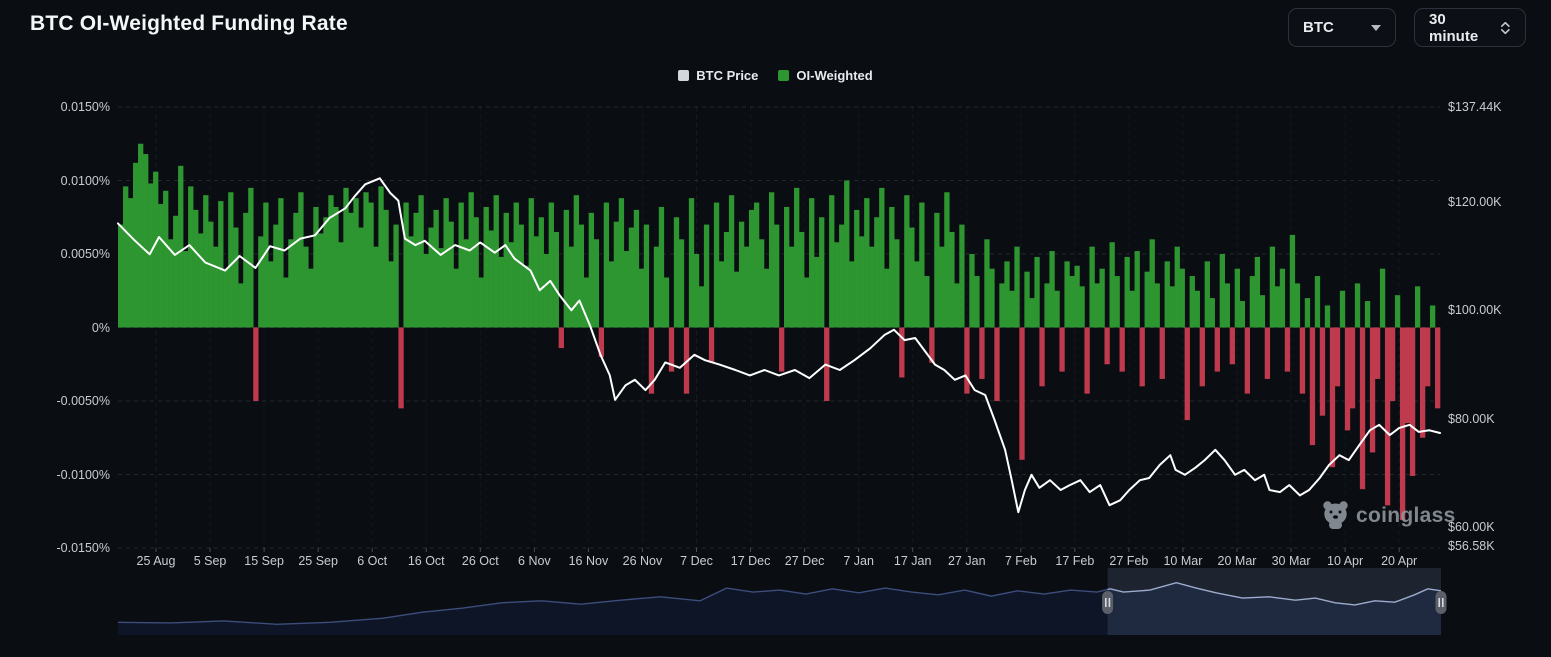 The height and width of the screenshot is (657, 1551). What do you see at coordinates (1406, 515) in the screenshot?
I see `coinglass-watermark-text: coinglass` at bounding box center [1406, 515].